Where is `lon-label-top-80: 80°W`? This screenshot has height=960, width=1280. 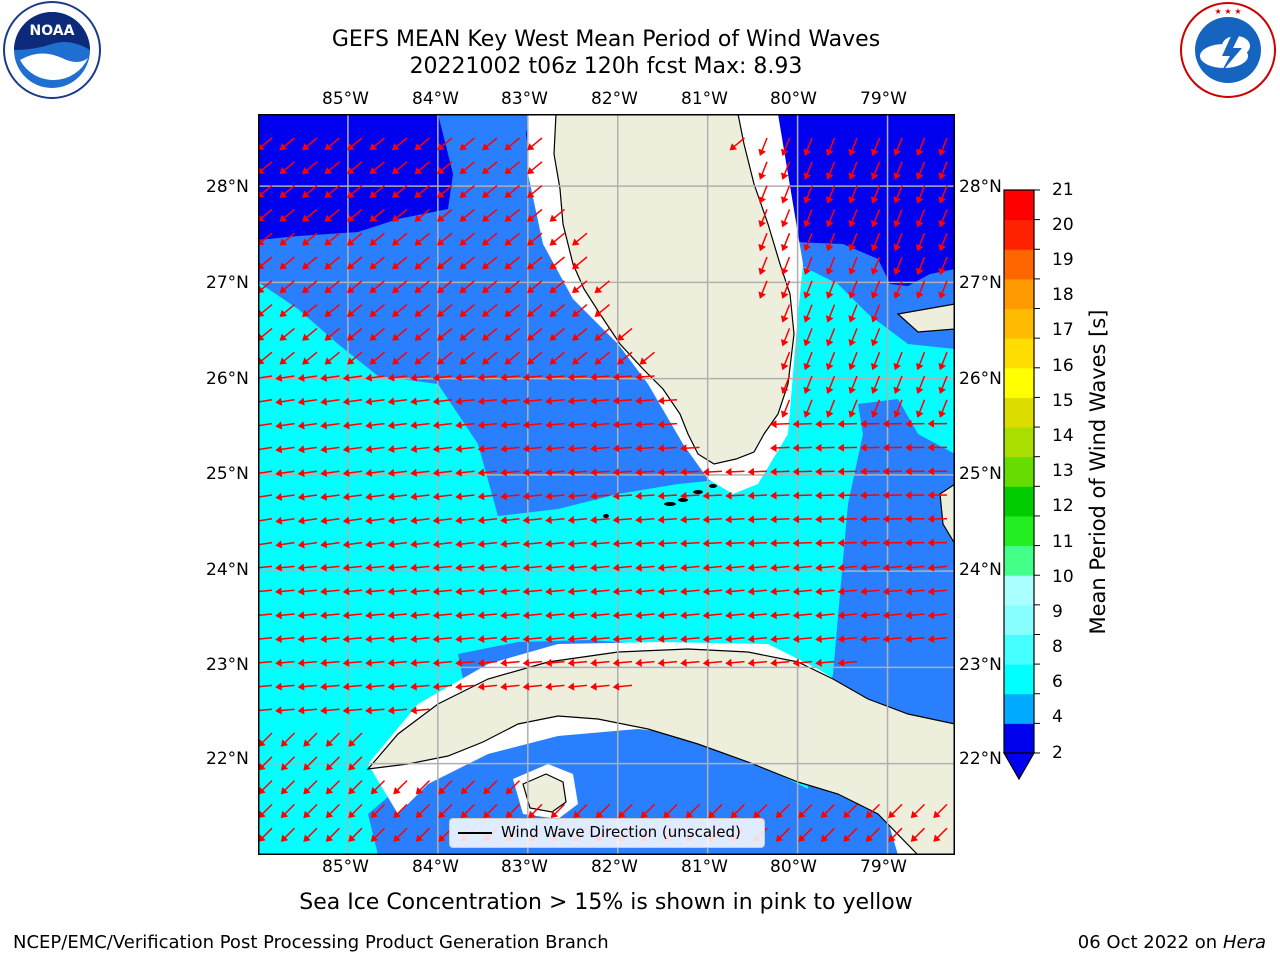
lon-label-top-80: 80°W is located at coordinates (793, 99).